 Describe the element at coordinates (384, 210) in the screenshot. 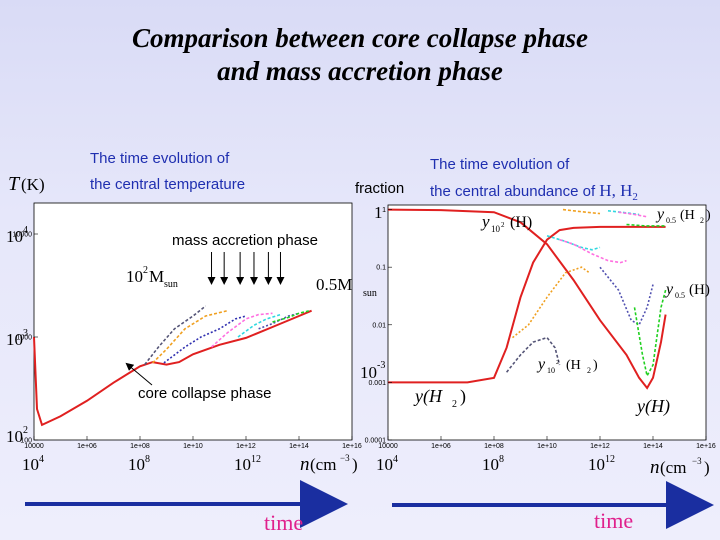

I see `y-tick-label: 1` at that location.